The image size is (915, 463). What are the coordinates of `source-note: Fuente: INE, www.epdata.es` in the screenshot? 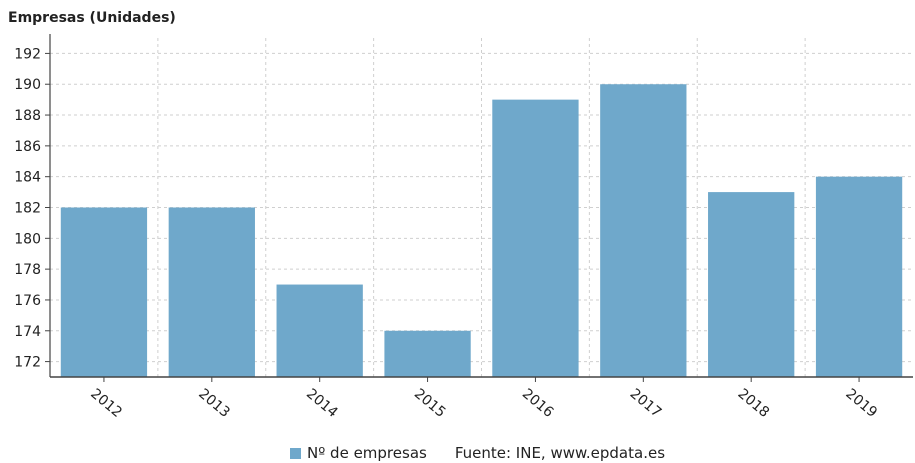 It's located at (560, 453).